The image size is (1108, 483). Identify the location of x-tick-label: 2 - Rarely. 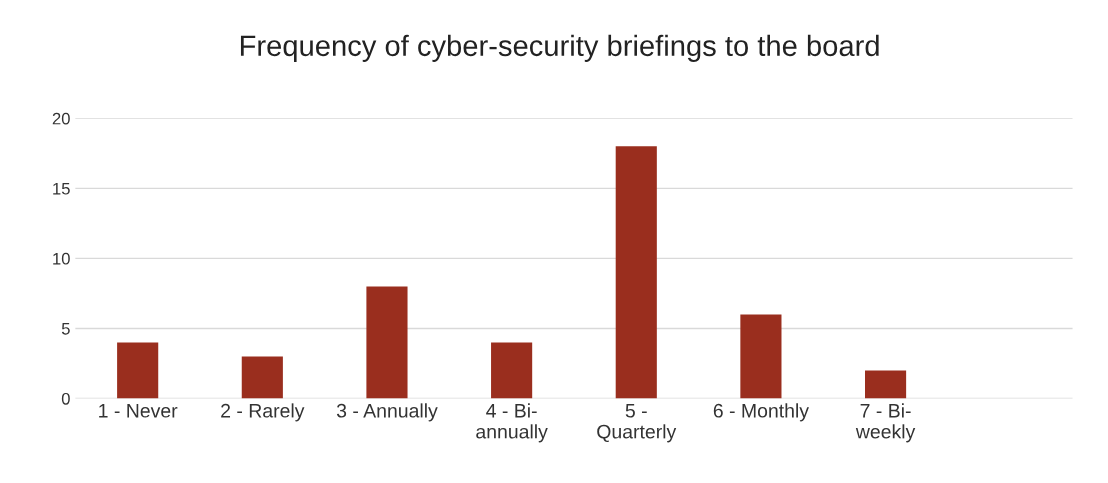
(263, 412).